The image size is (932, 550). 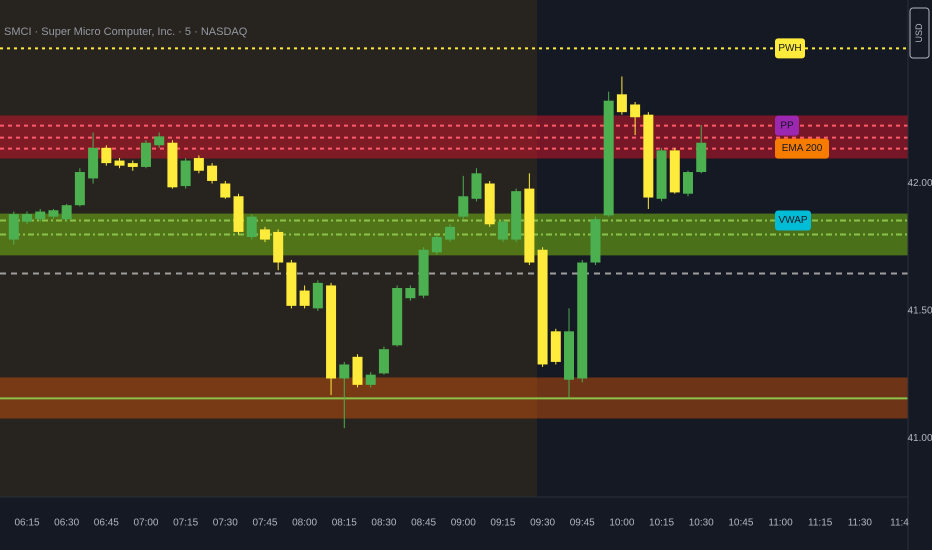 I want to click on x-tick-label: 08:45, so click(x=423, y=523).